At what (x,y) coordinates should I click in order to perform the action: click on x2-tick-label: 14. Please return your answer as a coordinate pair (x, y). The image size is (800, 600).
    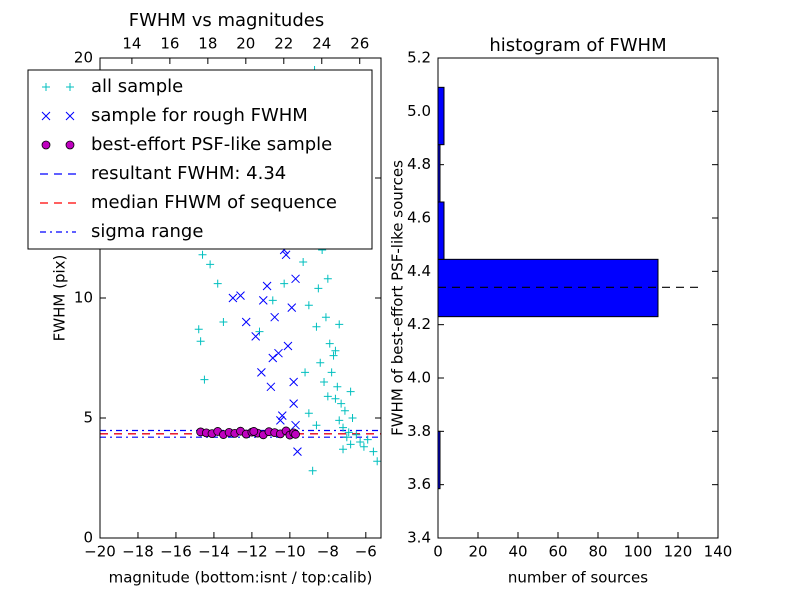
    Looking at the image, I should click on (131, 44).